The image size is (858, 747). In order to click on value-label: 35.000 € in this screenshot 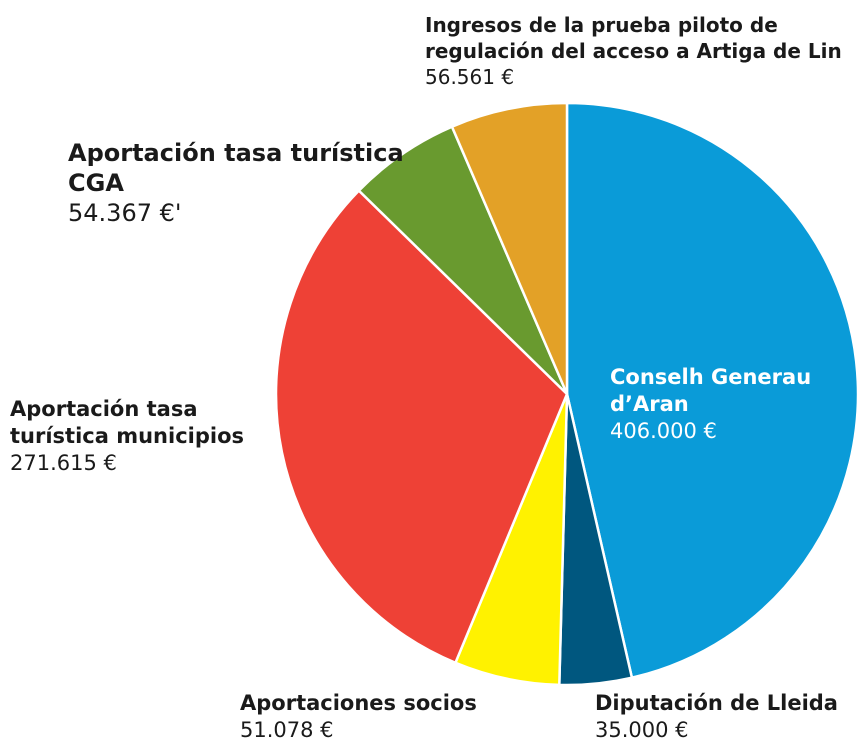, I will do `click(642, 730)`.